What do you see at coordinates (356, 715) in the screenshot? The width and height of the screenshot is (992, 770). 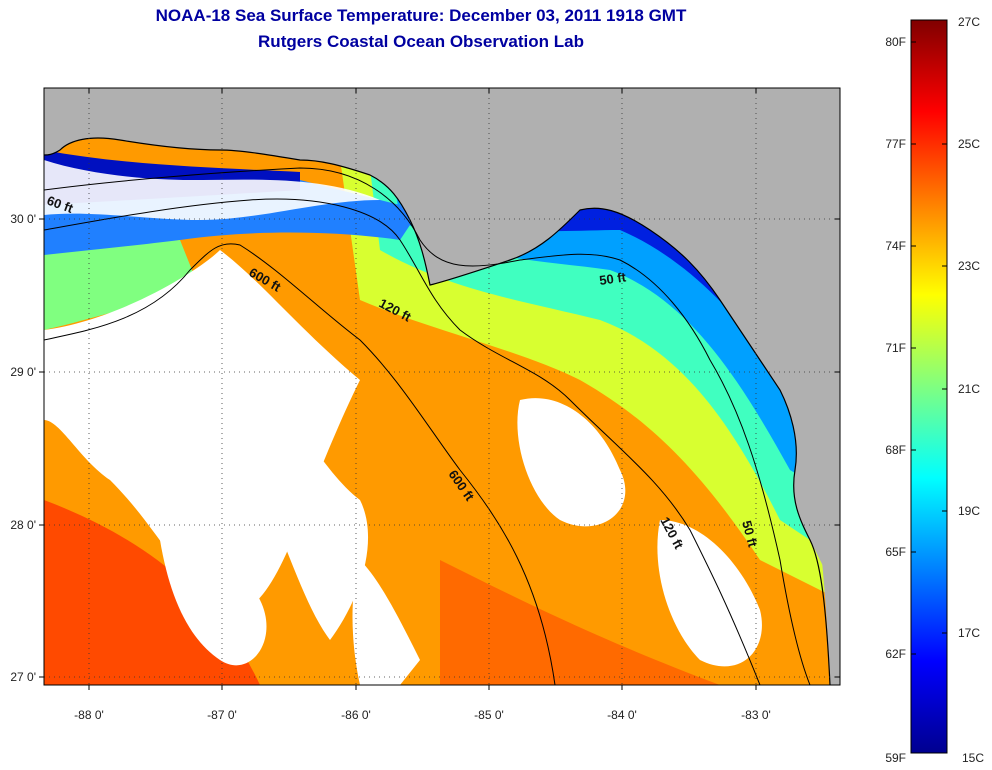 I see `lon-label: -86 0'` at bounding box center [356, 715].